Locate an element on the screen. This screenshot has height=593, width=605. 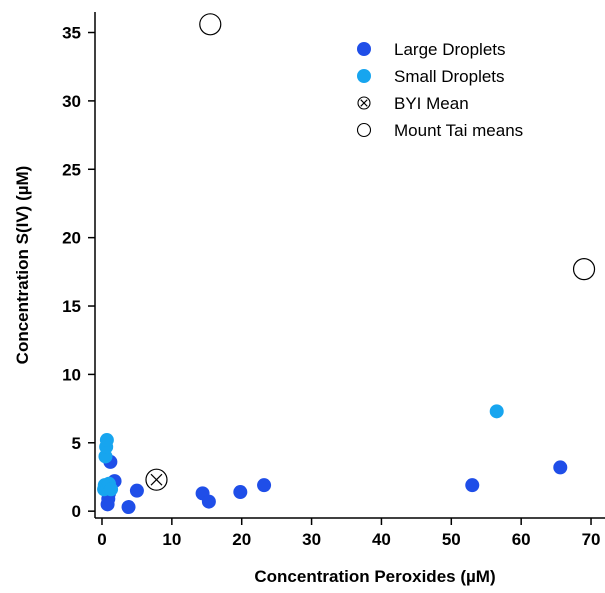
legend-label: Mount Tai means is located at coordinates (458, 130).